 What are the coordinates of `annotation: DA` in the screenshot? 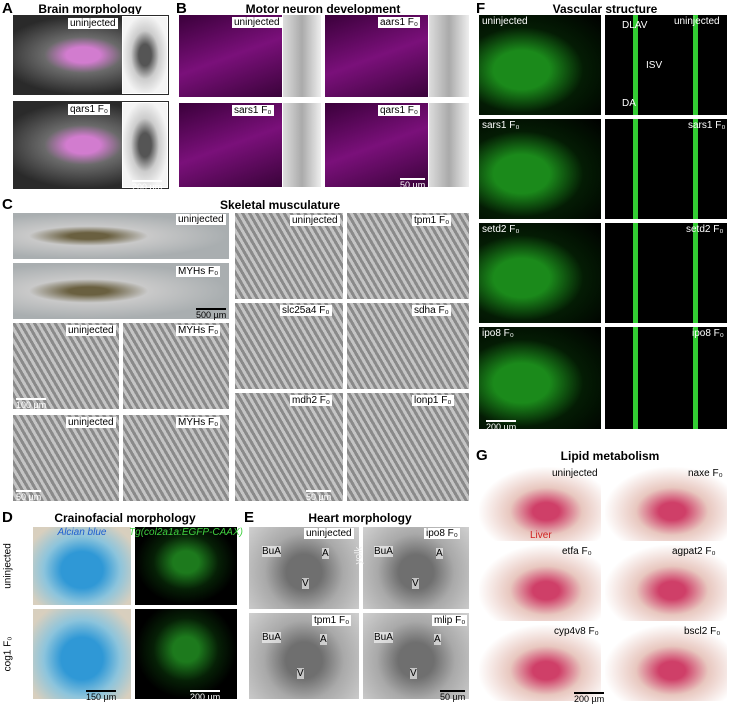 It's located at (629, 103).